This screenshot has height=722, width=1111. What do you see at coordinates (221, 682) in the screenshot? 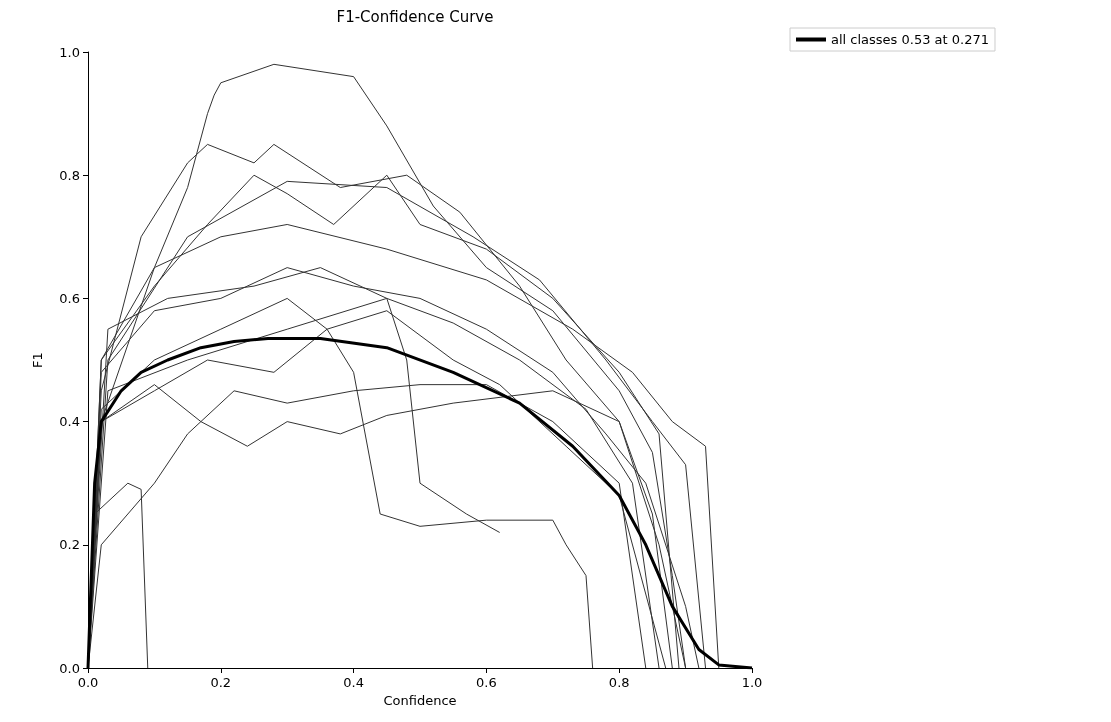
I see `x-tick-label: 0.2` at bounding box center [221, 682].